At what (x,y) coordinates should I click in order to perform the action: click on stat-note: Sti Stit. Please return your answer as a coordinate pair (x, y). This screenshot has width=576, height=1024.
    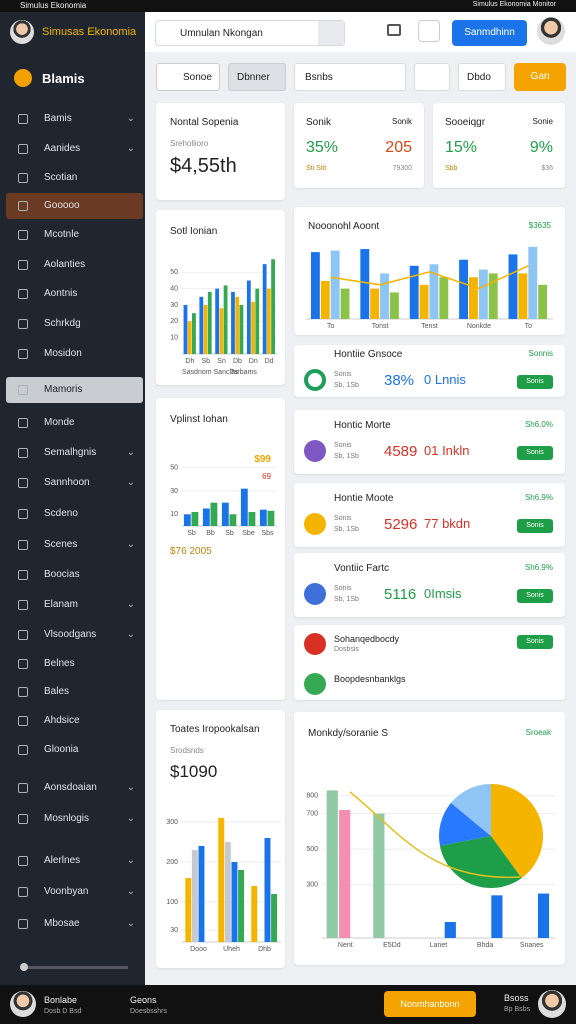
    Looking at the image, I should click on (316, 168).